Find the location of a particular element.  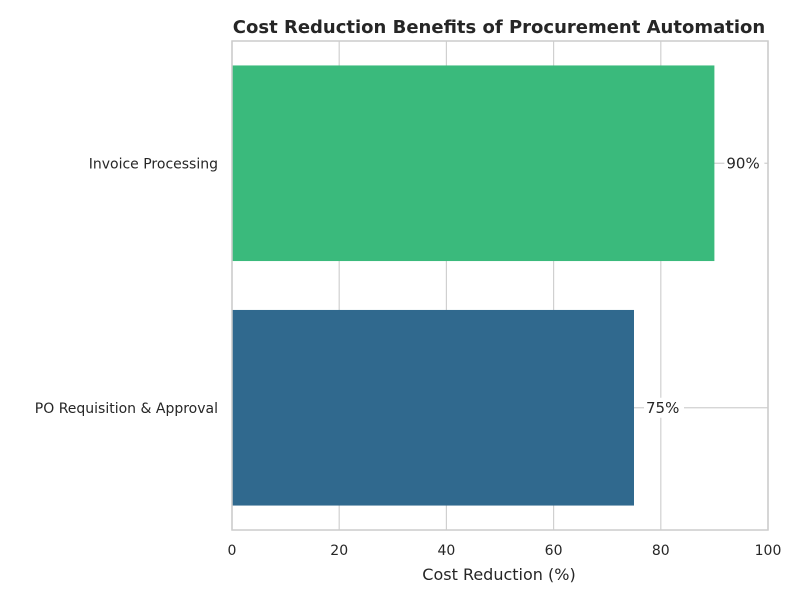

x-tick-label: 80 is located at coordinates (661, 551).